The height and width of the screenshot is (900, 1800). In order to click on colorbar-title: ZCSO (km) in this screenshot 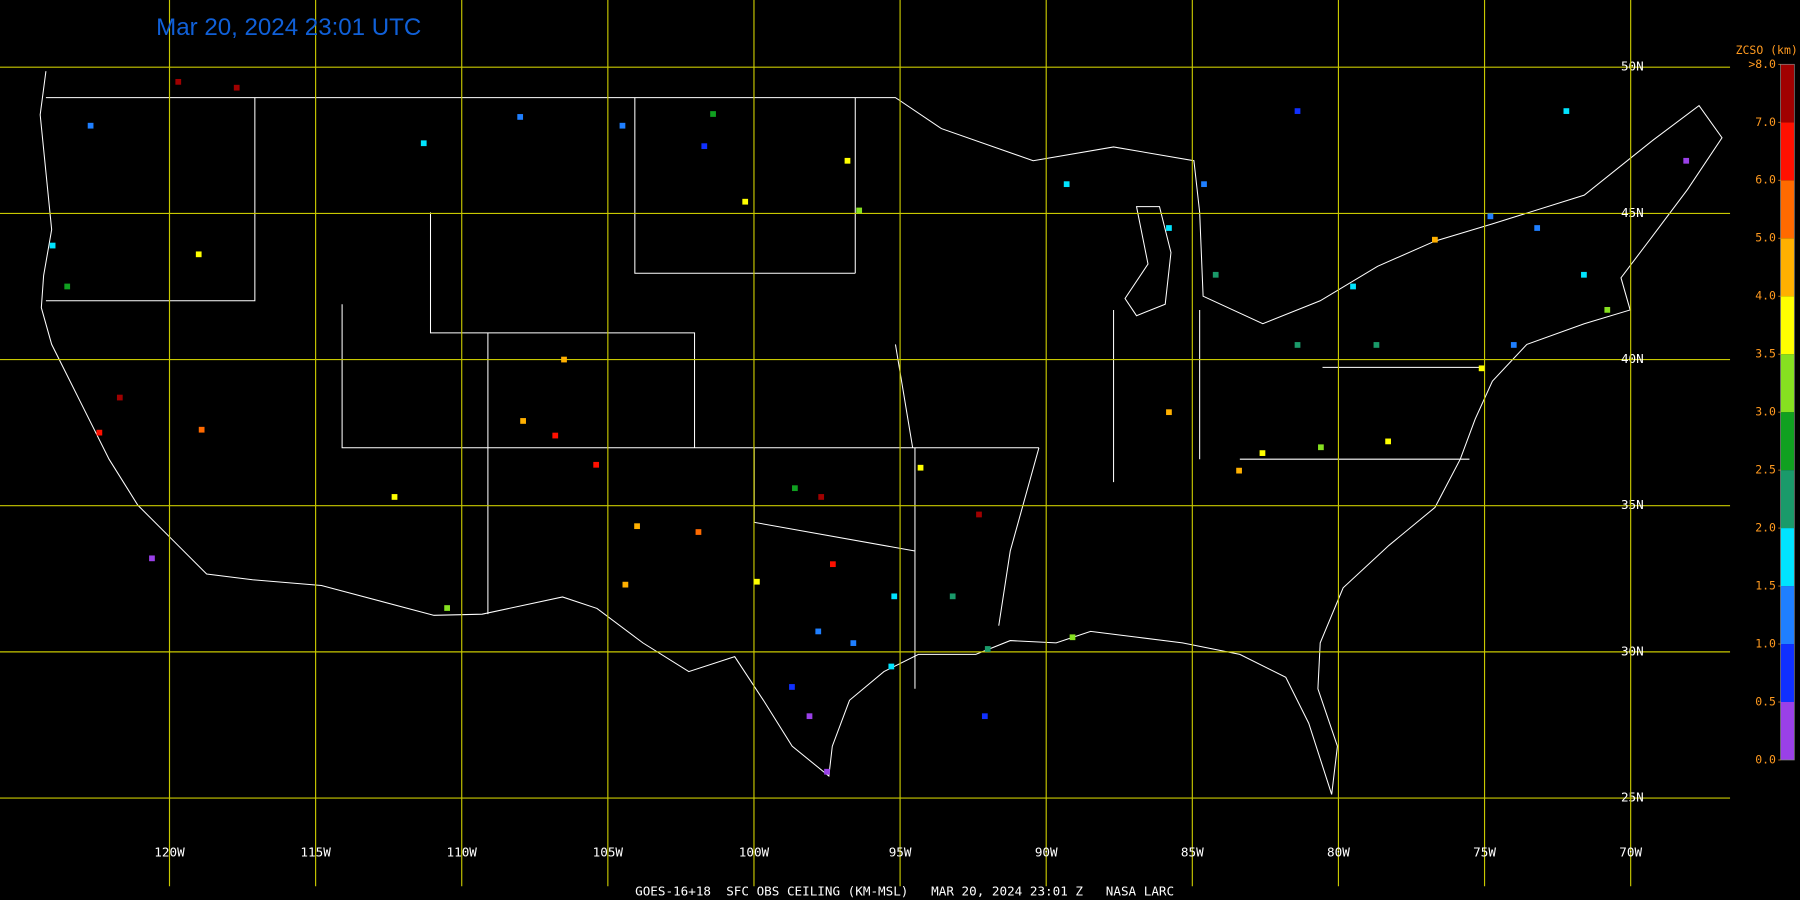, I will do `click(1767, 50)`.